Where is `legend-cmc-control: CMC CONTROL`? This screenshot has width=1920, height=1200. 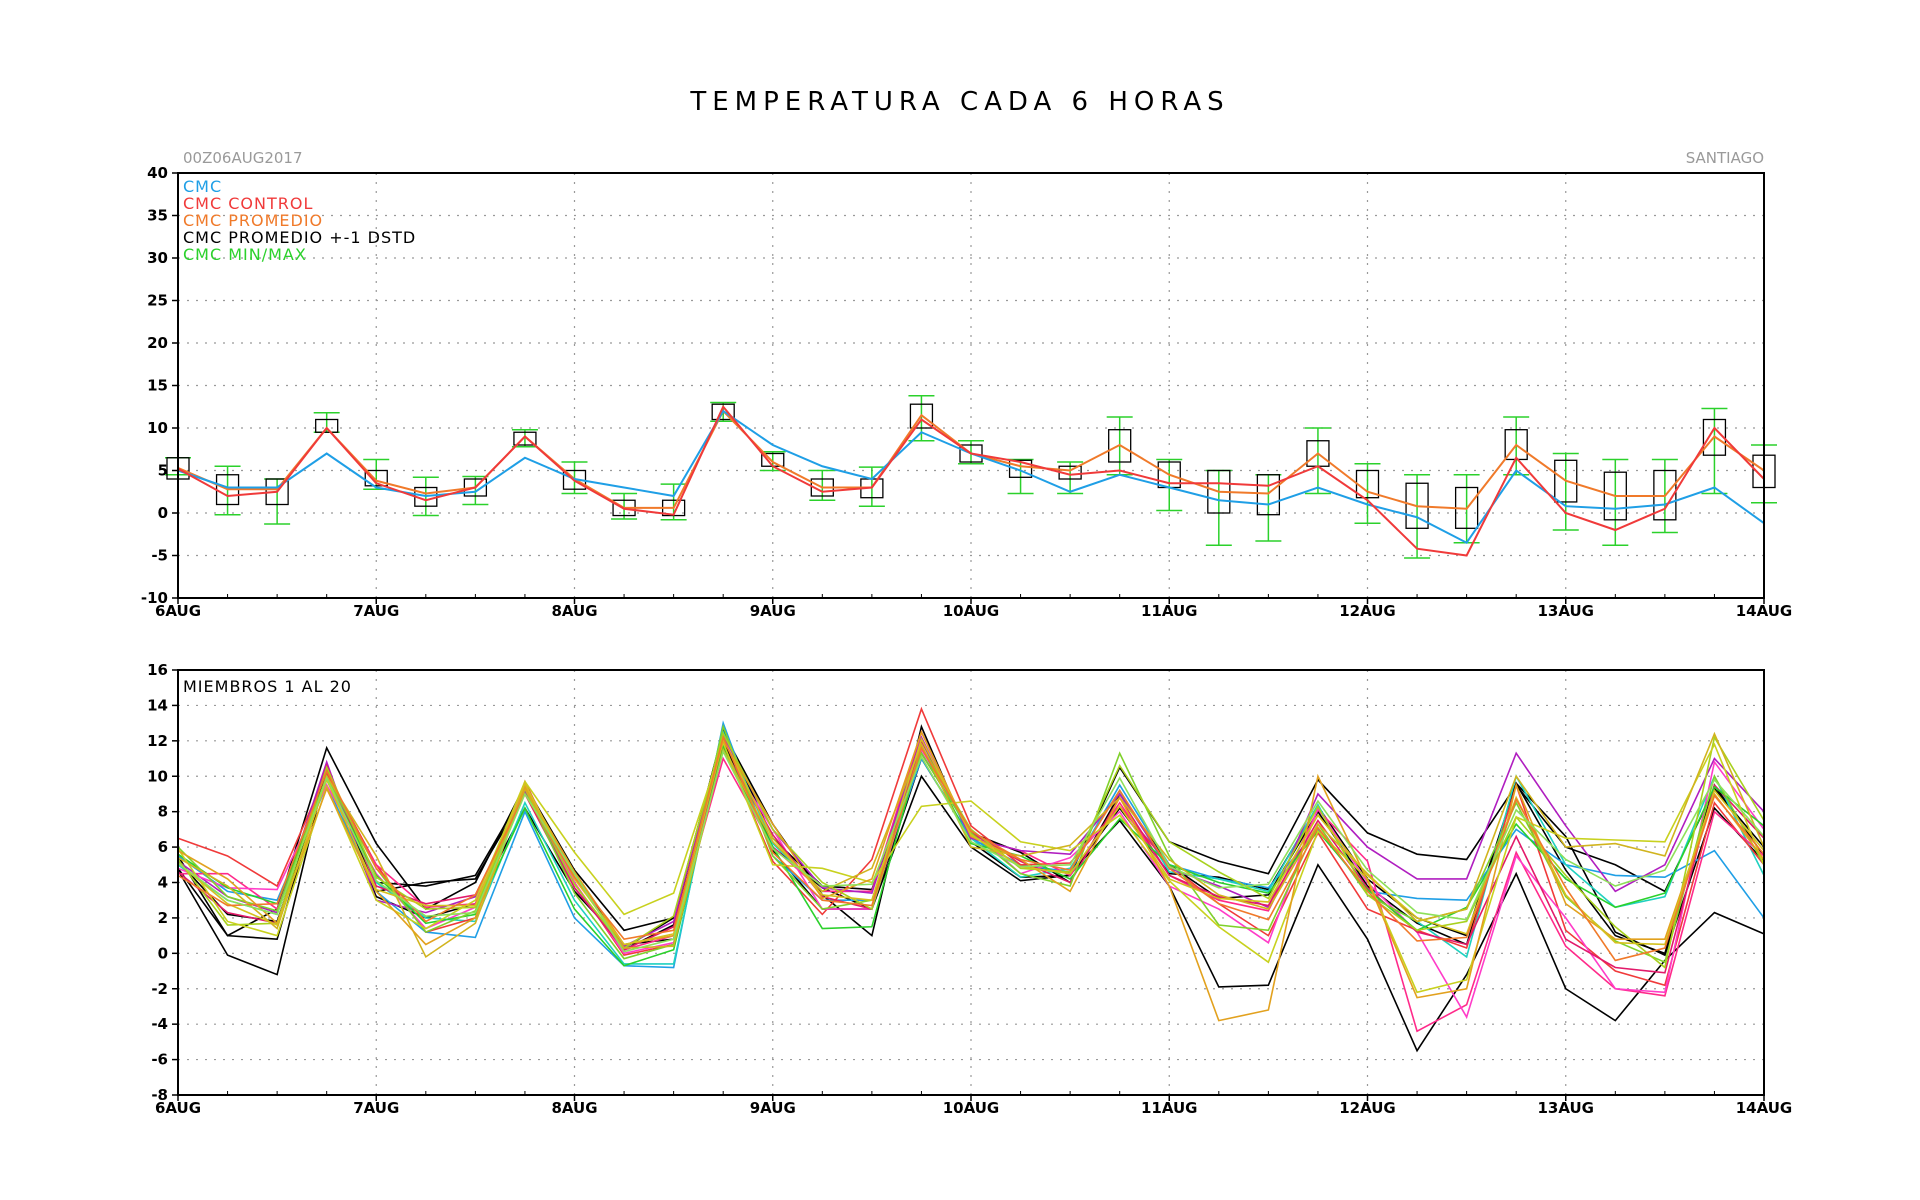 legend-cmc-control: CMC CONTROL is located at coordinates (248, 203).